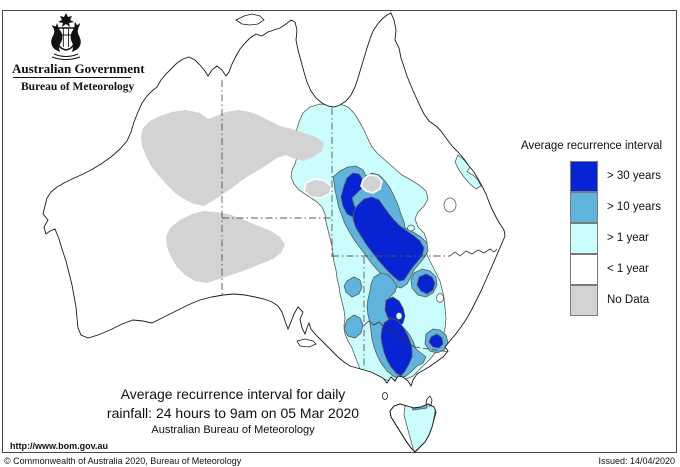  I want to click on kangaroo-island, so click(306, 343).